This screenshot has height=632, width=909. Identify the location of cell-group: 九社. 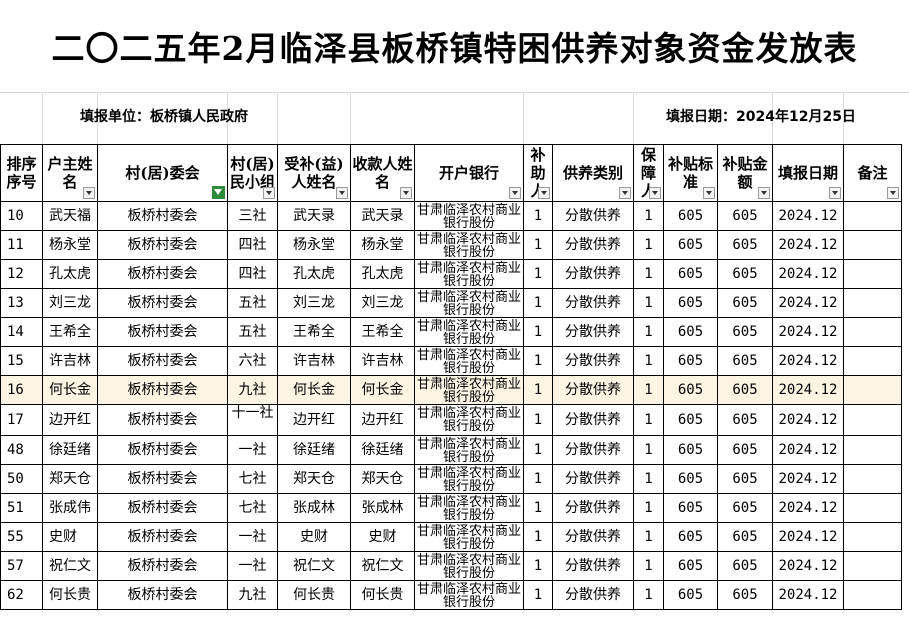
(252, 595).